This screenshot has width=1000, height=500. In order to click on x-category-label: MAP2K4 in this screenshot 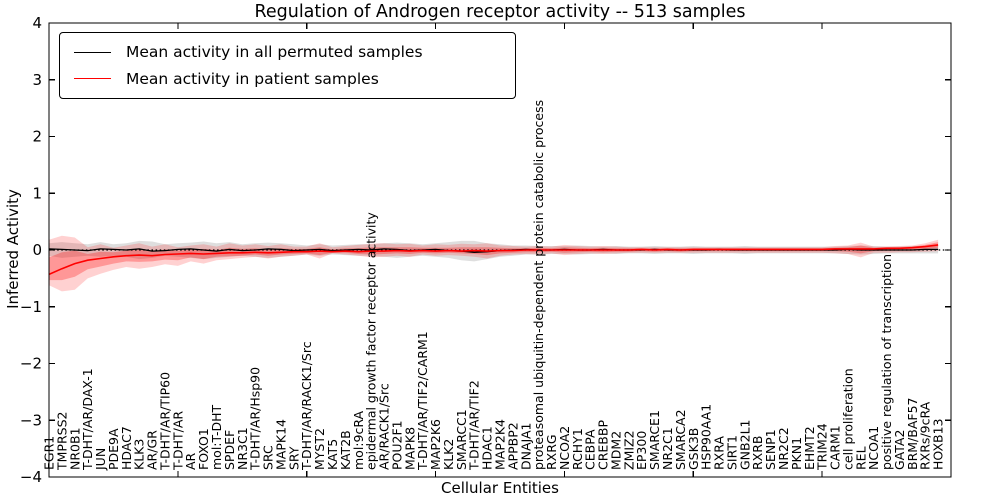, I will do `click(500, 444)`.